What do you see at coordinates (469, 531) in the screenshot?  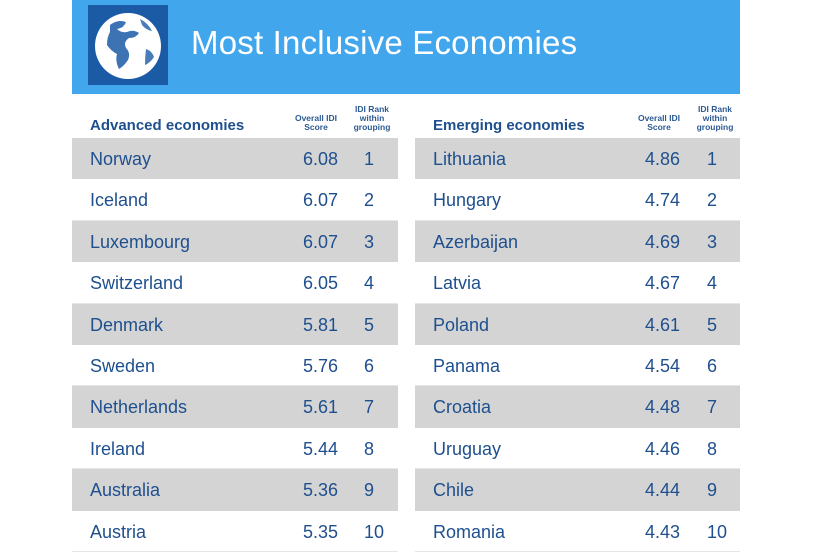 I see `country-name: Romania` at bounding box center [469, 531].